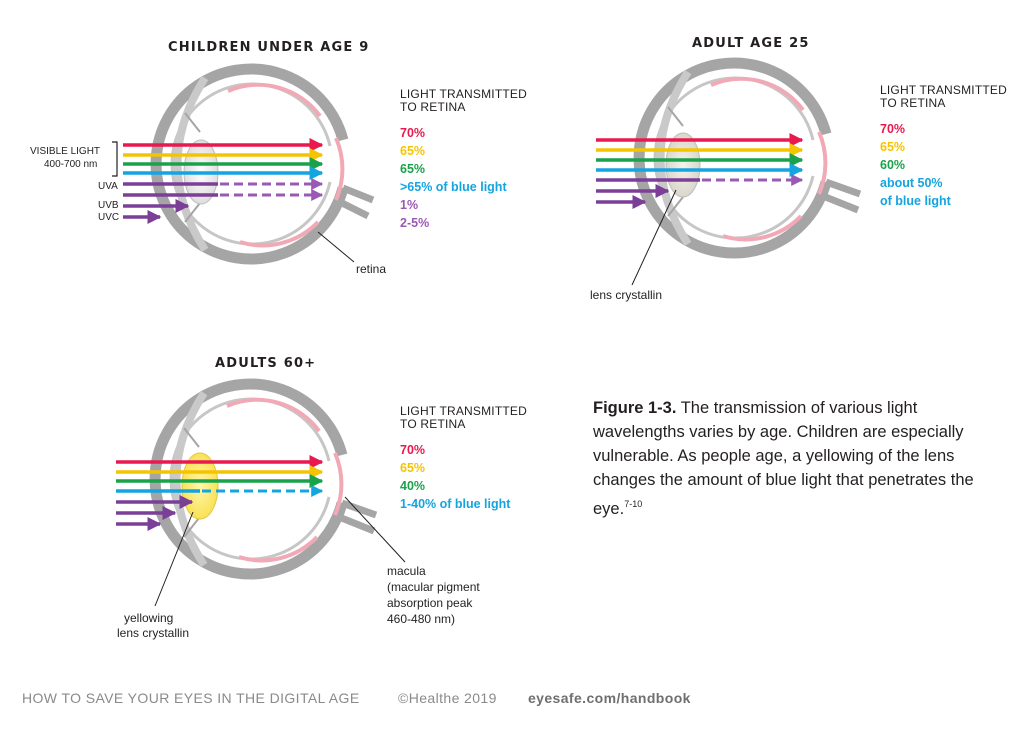 The width and height of the screenshot is (1024, 732). What do you see at coordinates (911, 183) in the screenshot?
I see `tx-value-blue: about 50%` at bounding box center [911, 183].